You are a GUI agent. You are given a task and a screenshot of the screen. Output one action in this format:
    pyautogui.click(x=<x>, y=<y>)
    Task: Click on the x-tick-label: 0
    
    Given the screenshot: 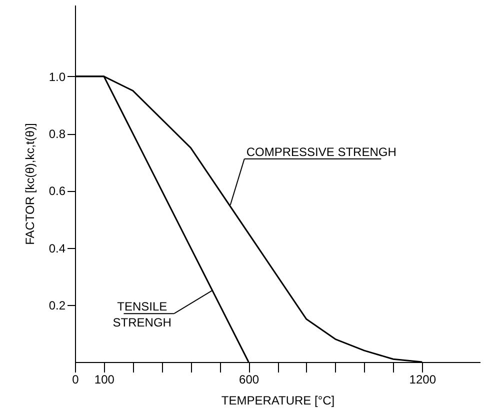 What is the action you would take?
    pyautogui.click(x=76, y=379)
    